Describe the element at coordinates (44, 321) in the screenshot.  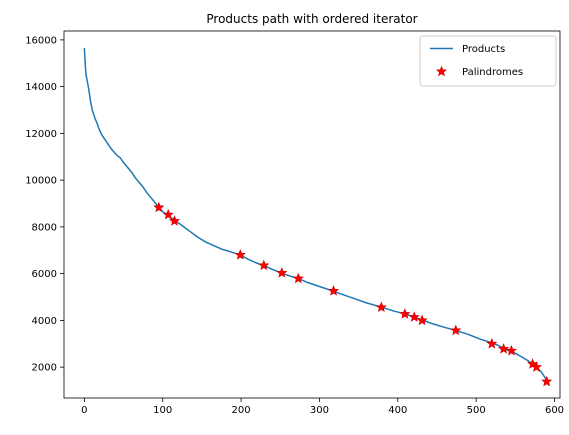
I see `y-tick-label: 4000` at that location.